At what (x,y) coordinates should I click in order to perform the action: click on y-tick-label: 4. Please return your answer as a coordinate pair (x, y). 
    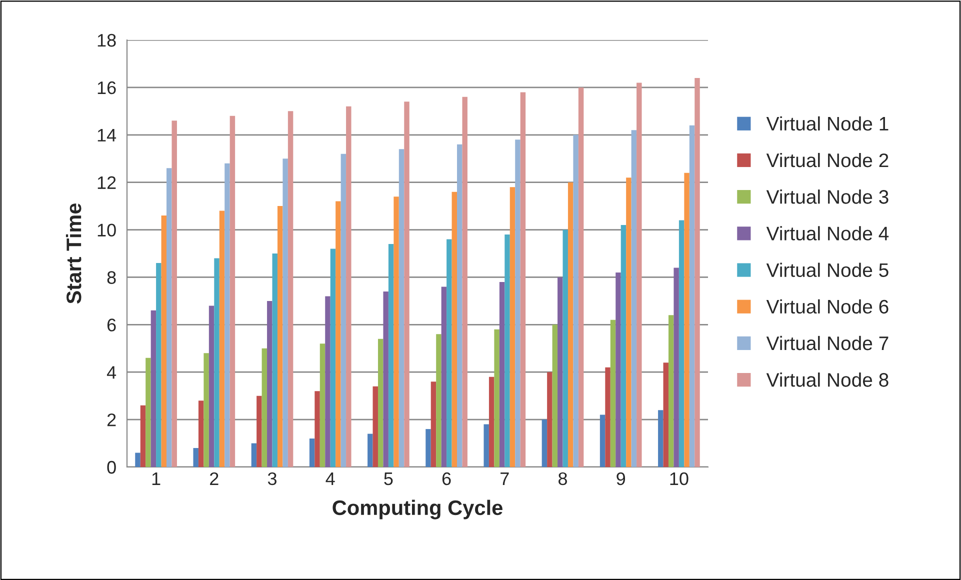
    Looking at the image, I should click on (111, 372).